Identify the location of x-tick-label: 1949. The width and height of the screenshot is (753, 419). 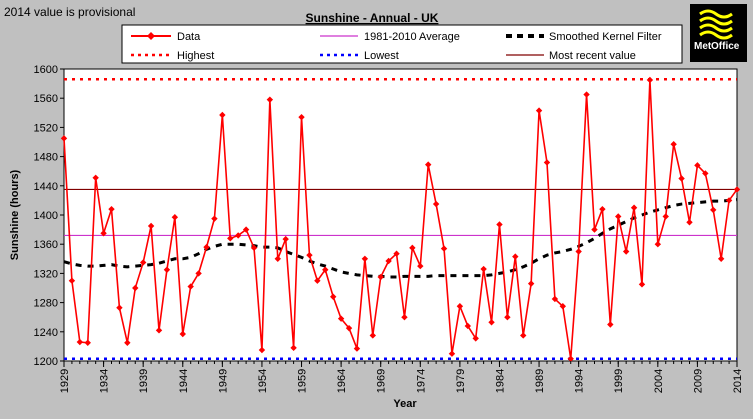
(223, 381).